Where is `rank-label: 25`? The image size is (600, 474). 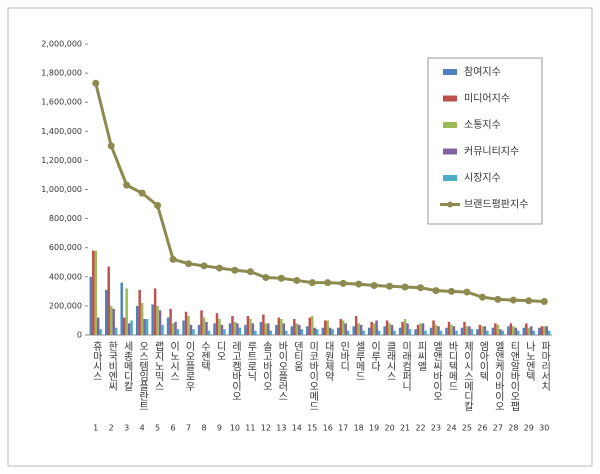 rank-label: 25 is located at coordinates (467, 428).